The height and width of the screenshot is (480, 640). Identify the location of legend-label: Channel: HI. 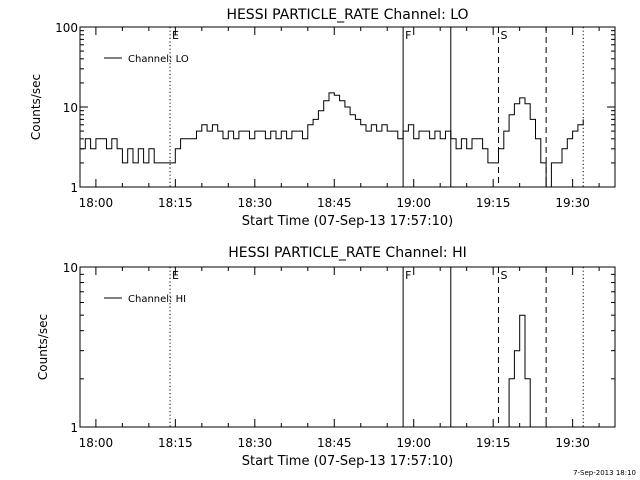
(157, 299).